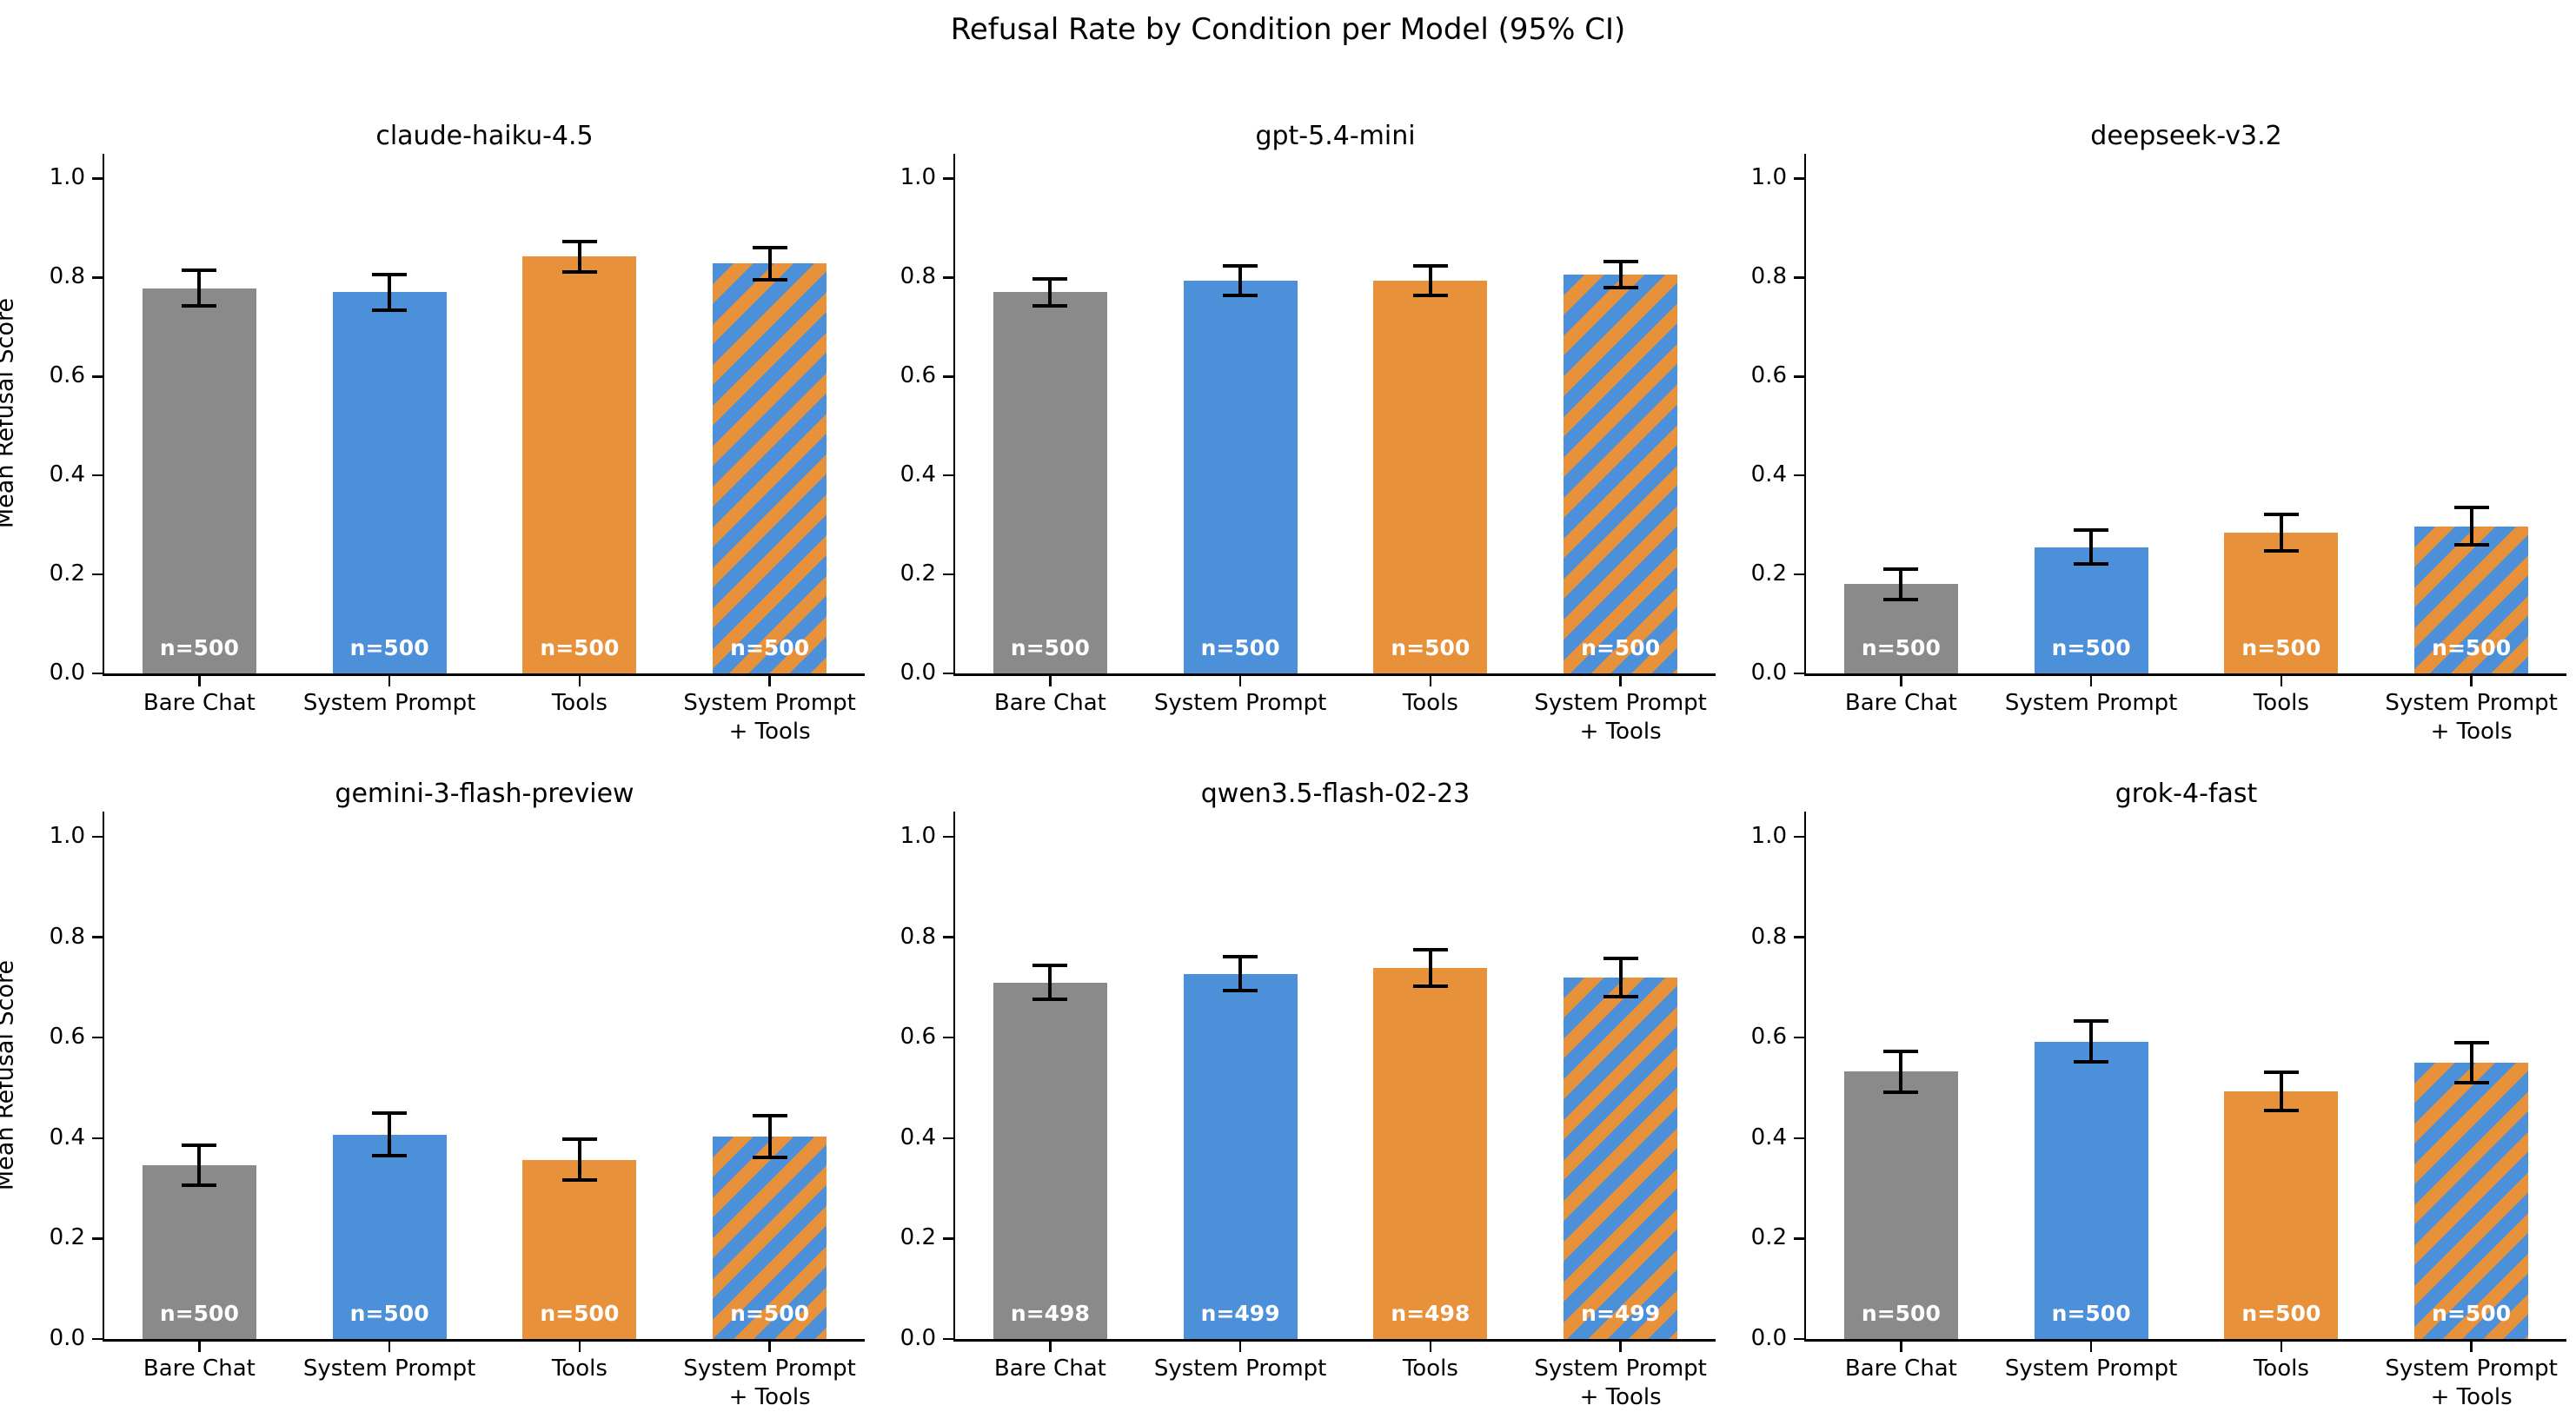  Describe the element at coordinates (1240, 1156) in the screenshot. I see `bar-system_prompt` at that location.